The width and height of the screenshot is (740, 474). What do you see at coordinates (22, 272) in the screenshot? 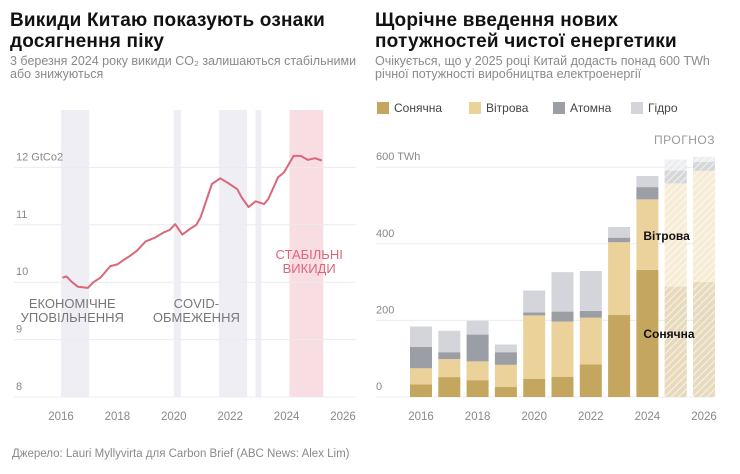
I see `y-tick-label: 10` at bounding box center [22, 272].